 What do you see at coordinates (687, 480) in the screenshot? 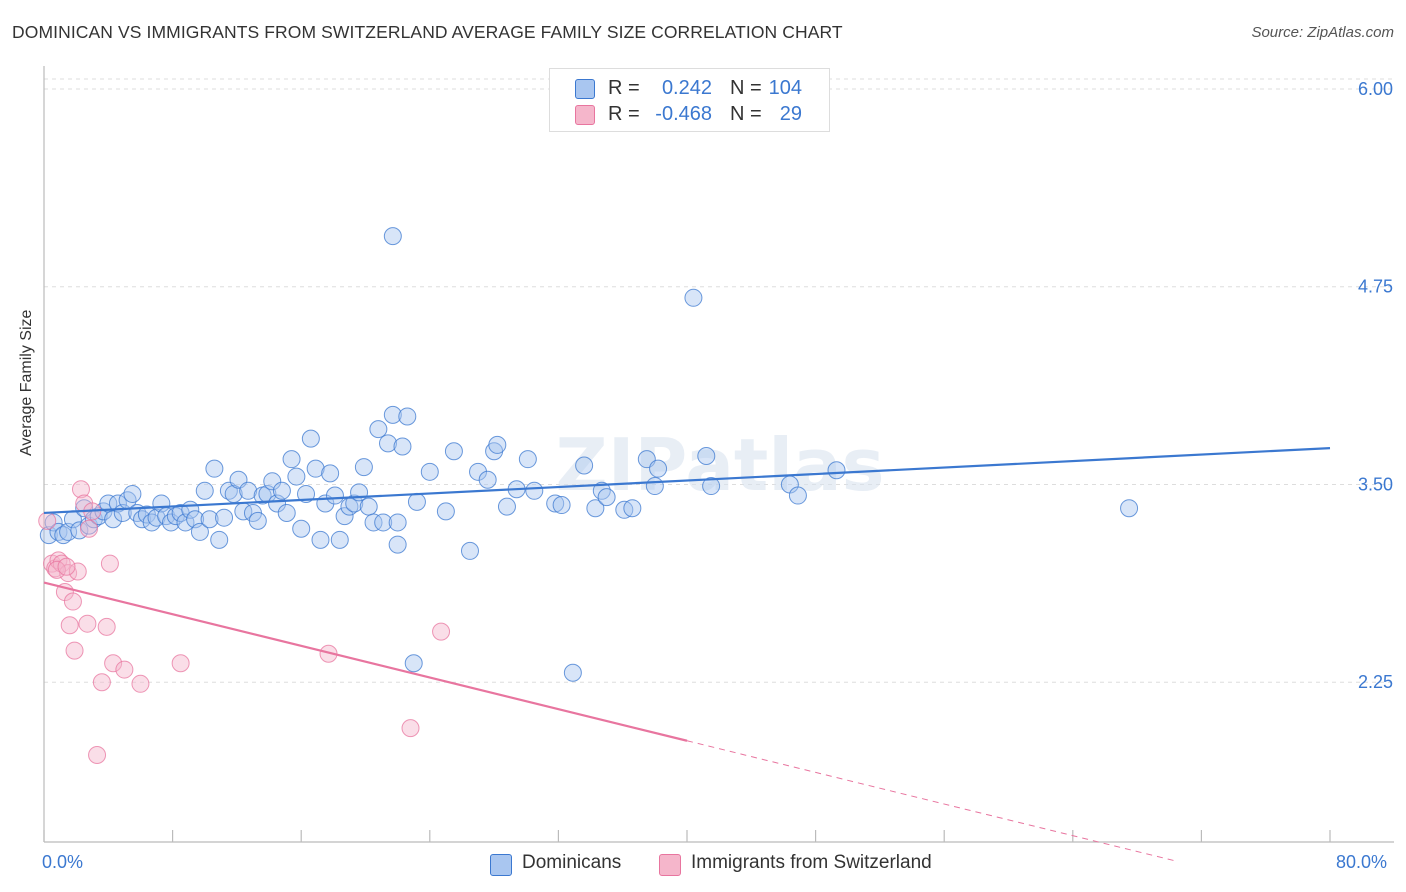
I see `dominican-trendline` at bounding box center [687, 480].